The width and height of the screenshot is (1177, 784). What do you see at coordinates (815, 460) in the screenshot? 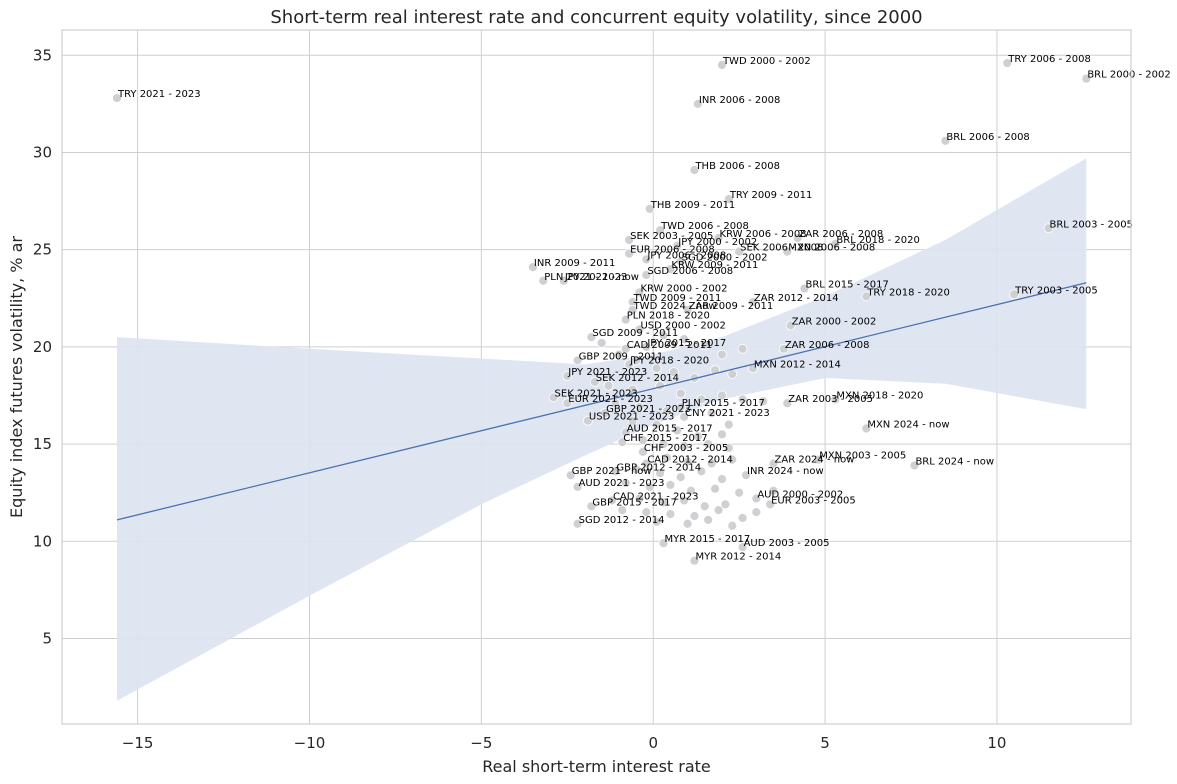
I see `point-label: ZAR 2024 - now` at bounding box center [815, 460].